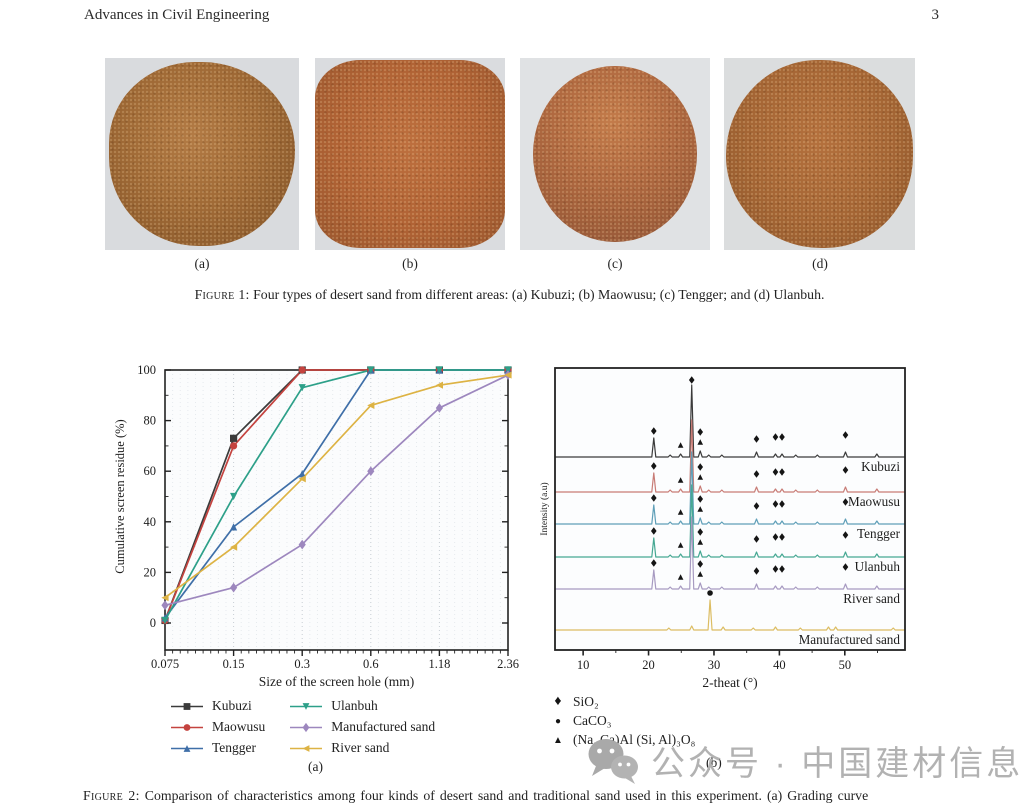 This screenshot has width=1019, height=810. Describe the element at coordinates (302, 664) in the screenshot. I see `svg-text: 0.3` at that location.